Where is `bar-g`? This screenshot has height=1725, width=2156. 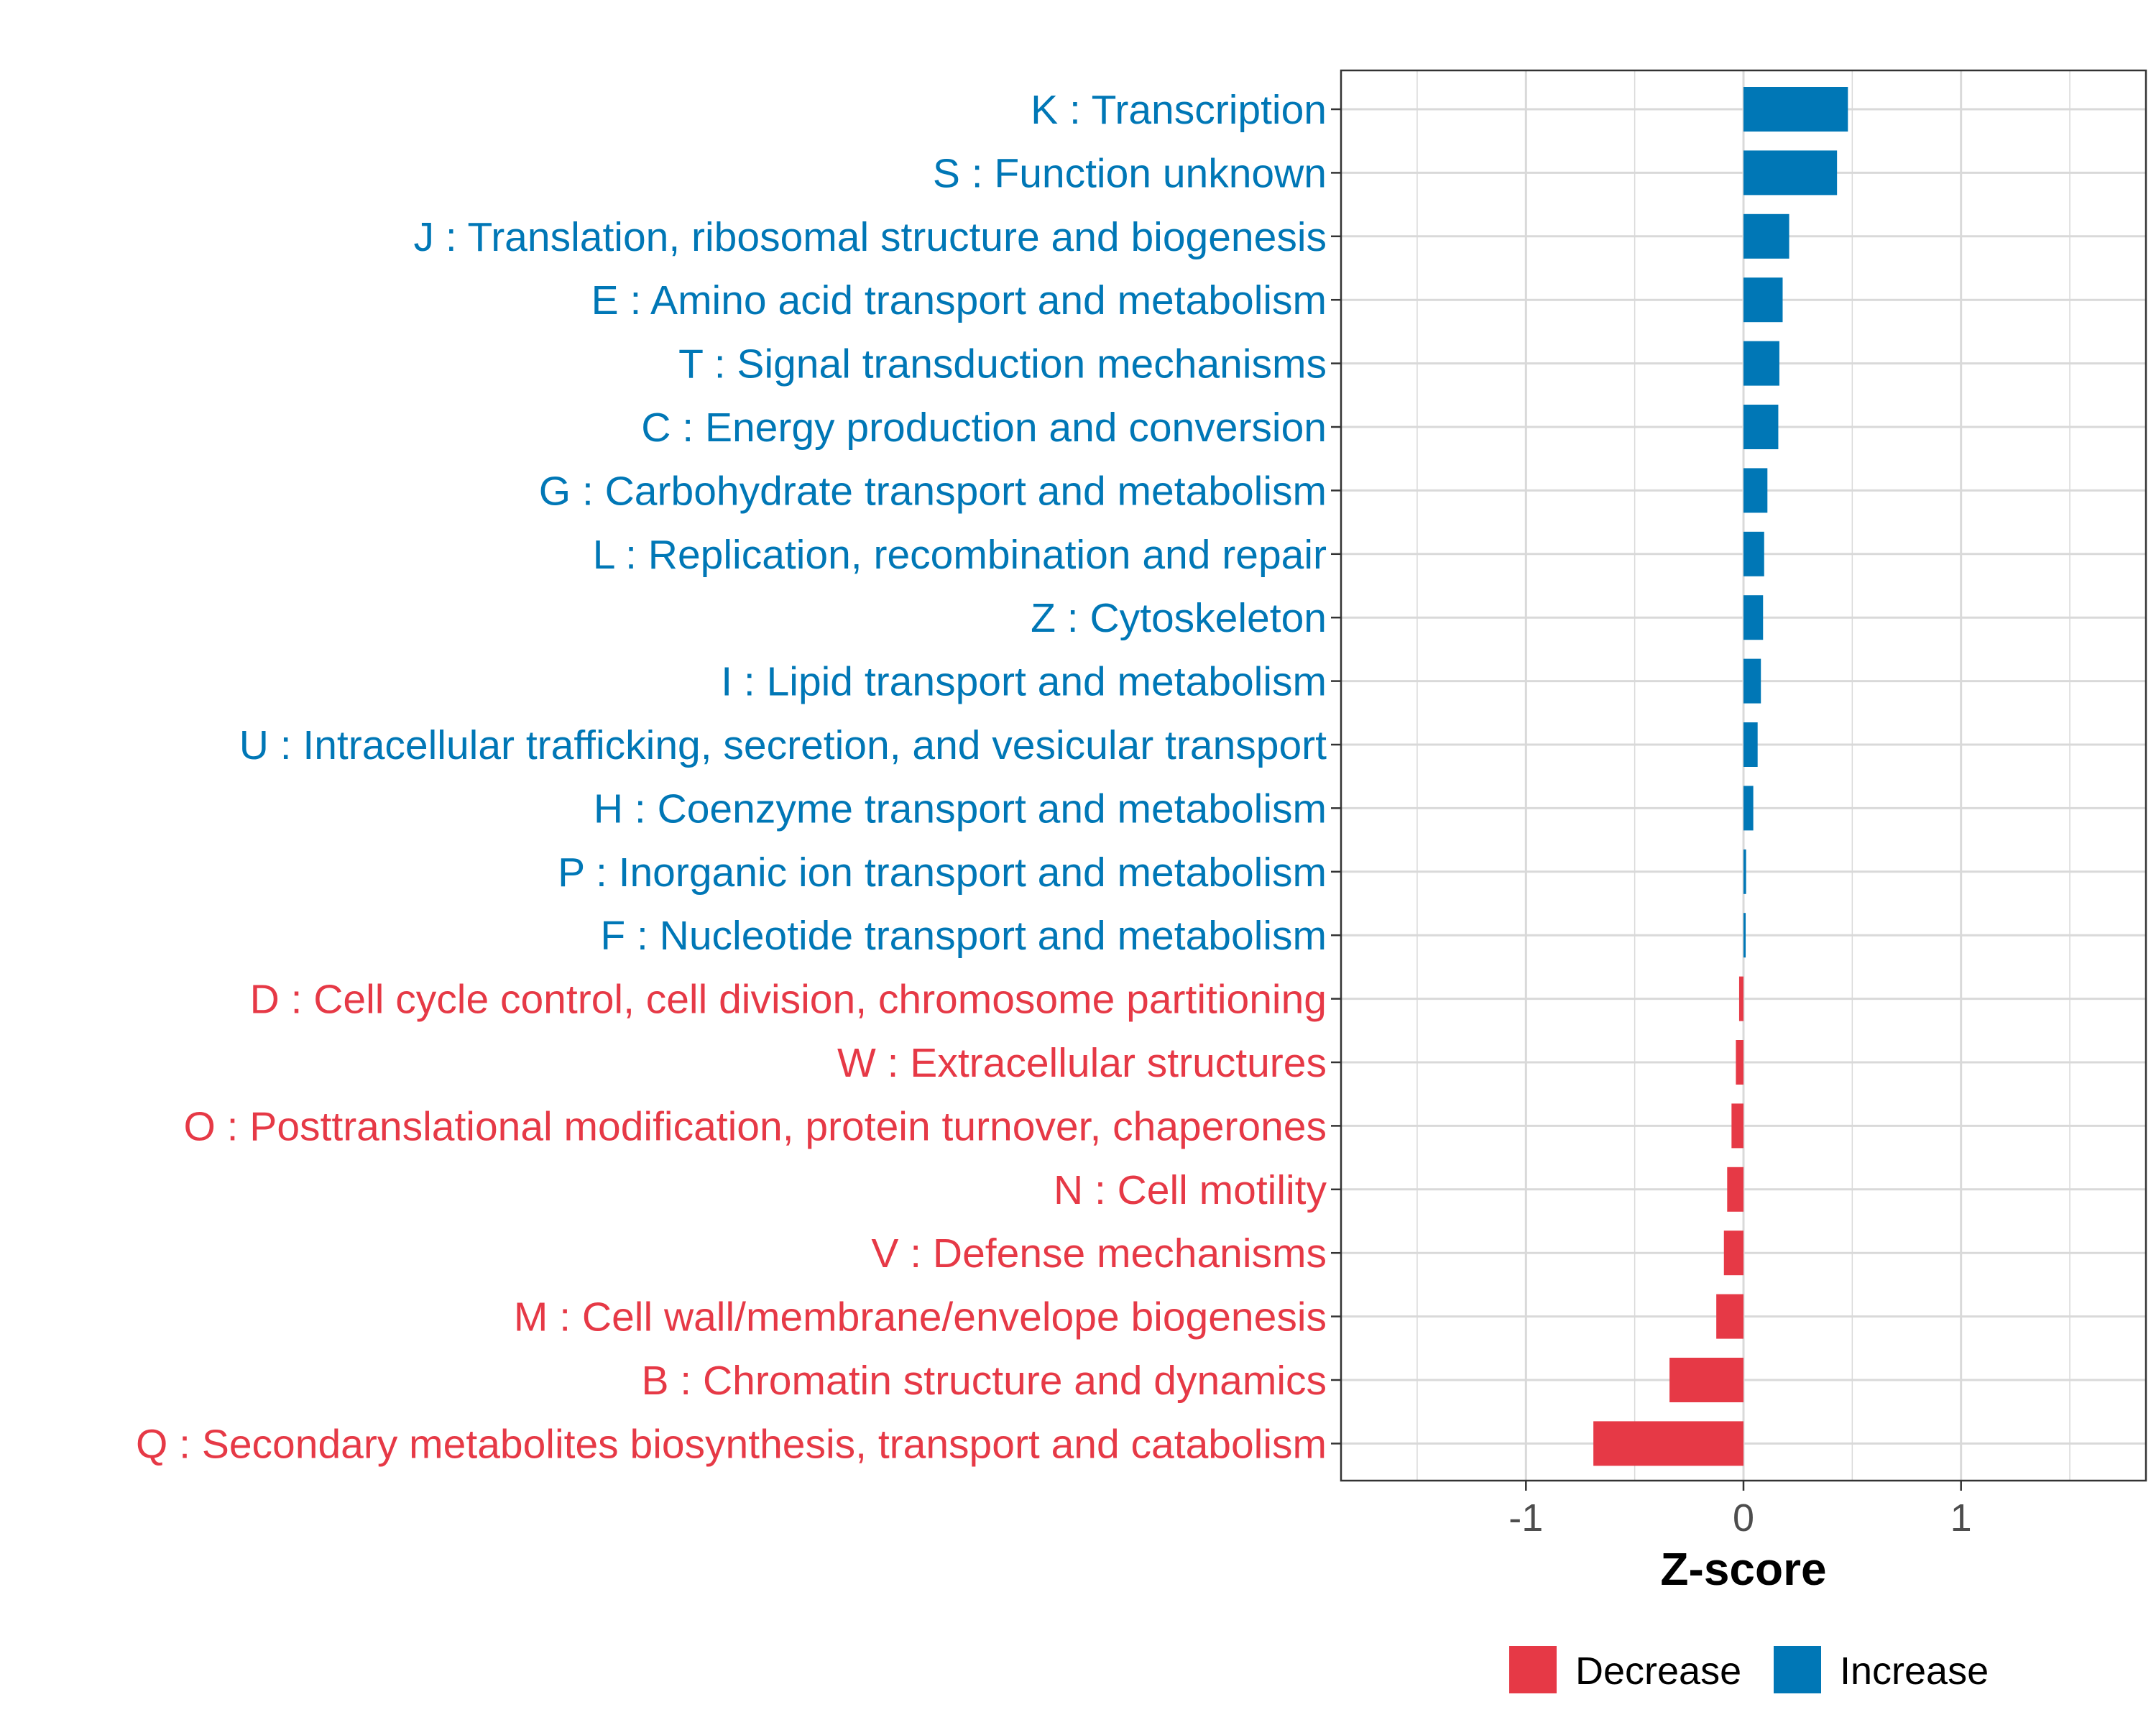
bar-g is located at coordinates (1756, 490).